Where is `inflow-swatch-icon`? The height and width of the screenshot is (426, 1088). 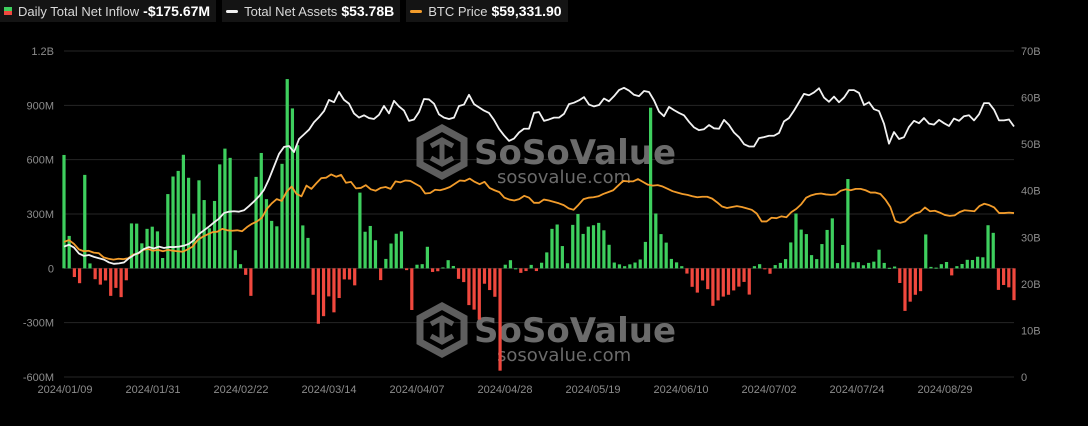
inflow-swatch-icon is located at coordinates (8, 11).